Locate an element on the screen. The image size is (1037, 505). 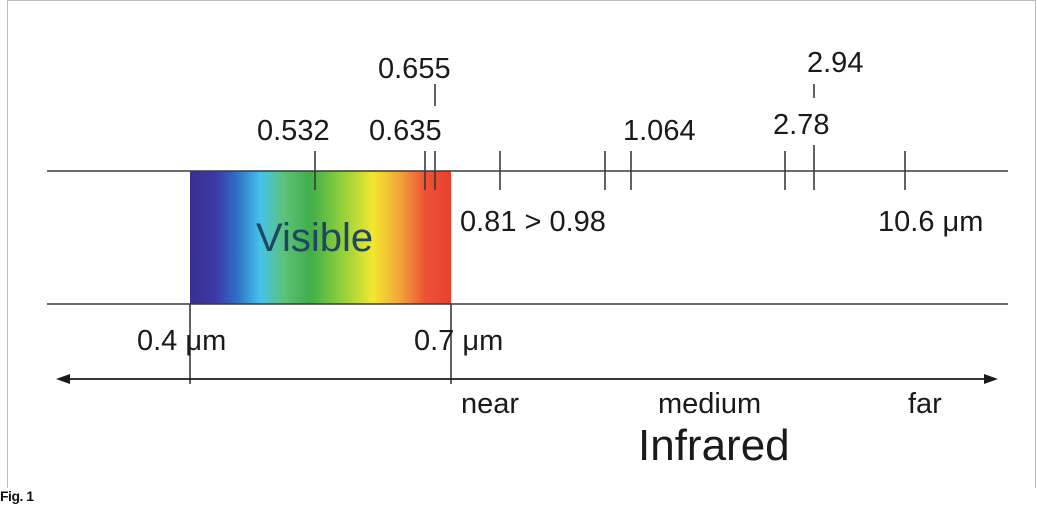
label-0635: 0.635 is located at coordinates (405, 131).